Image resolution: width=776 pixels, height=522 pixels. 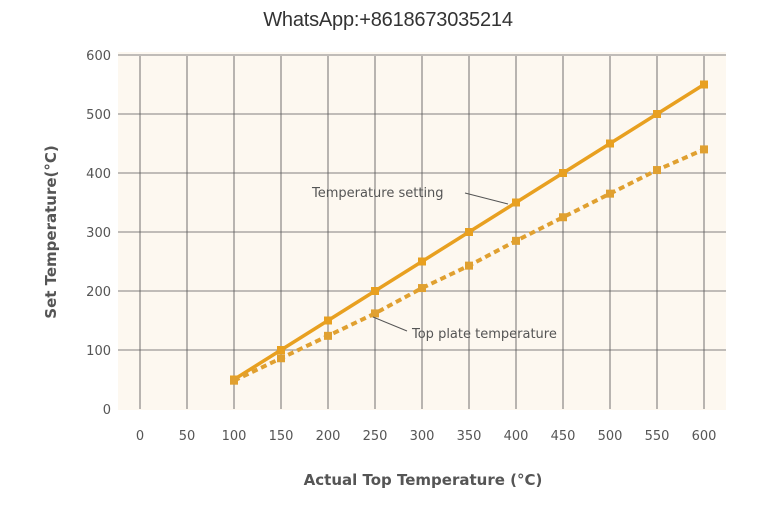 What do you see at coordinates (422, 436) in the screenshot?
I see `x-tick-label: 300` at bounding box center [422, 436].